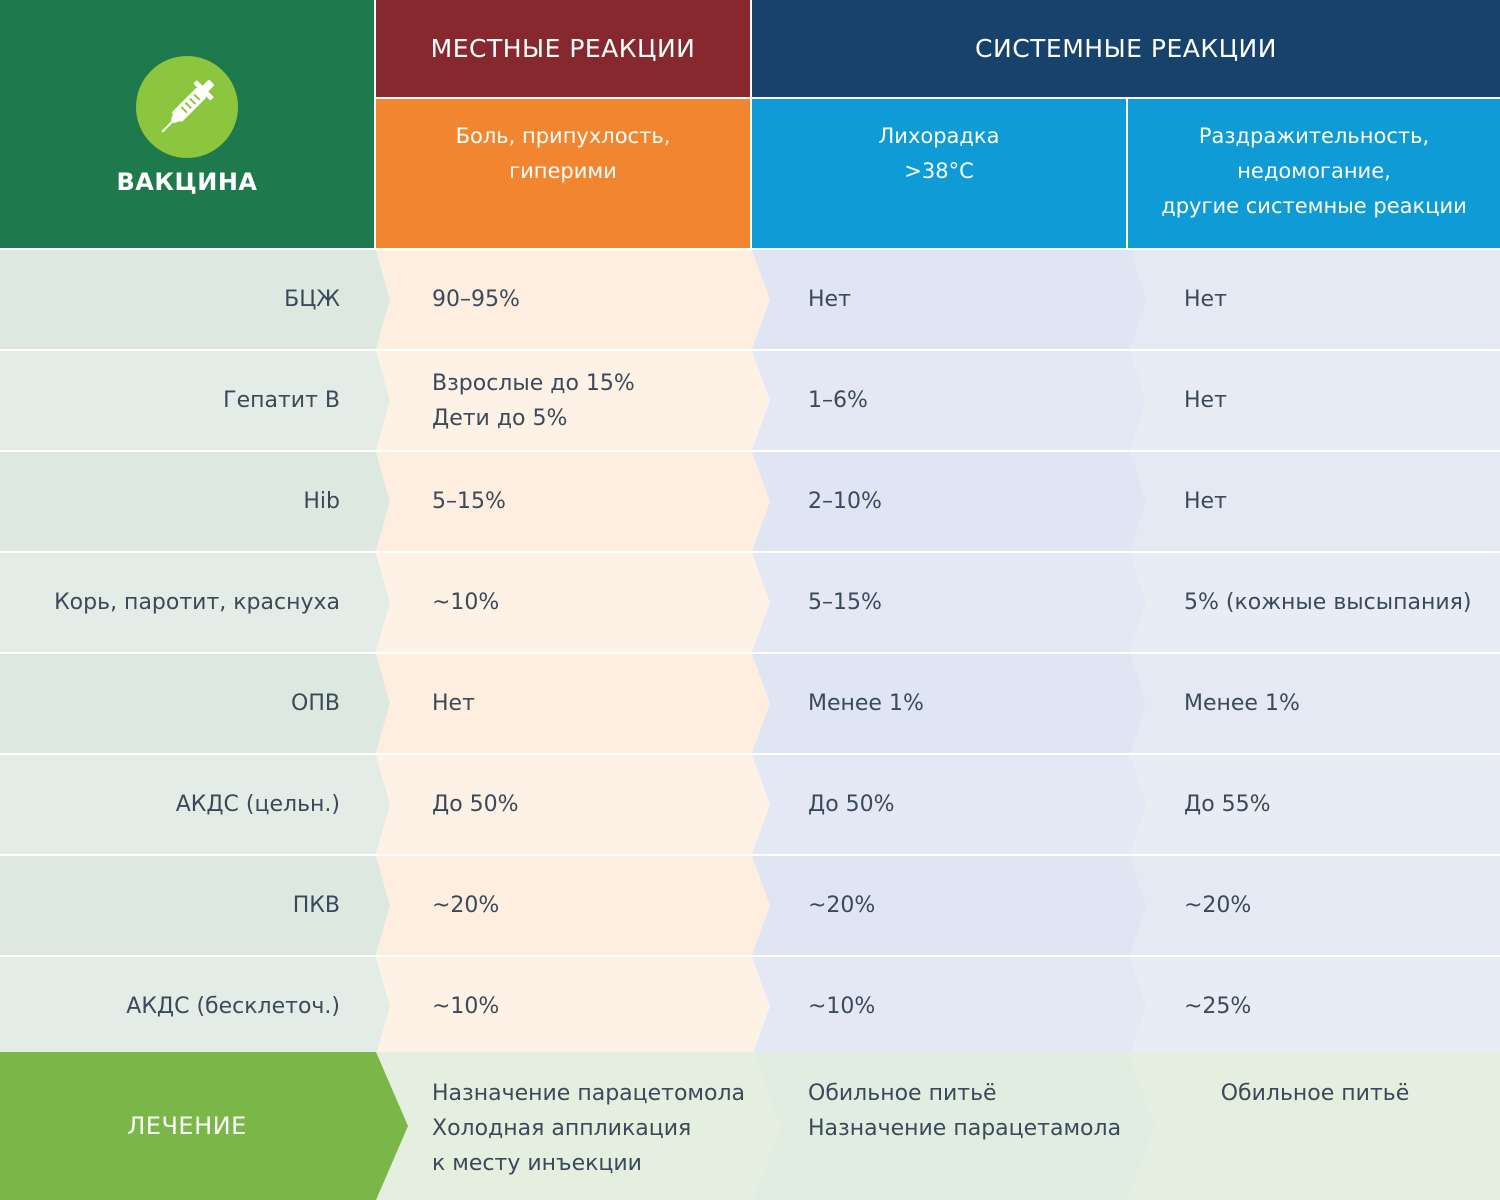 Image resolution: width=1500 pixels, height=1200 pixels. What do you see at coordinates (750, 702) in the screenshot?
I see `table-row: ОПВ Нет Менее 1% Менее 1%` at bounding box center [750, 702].